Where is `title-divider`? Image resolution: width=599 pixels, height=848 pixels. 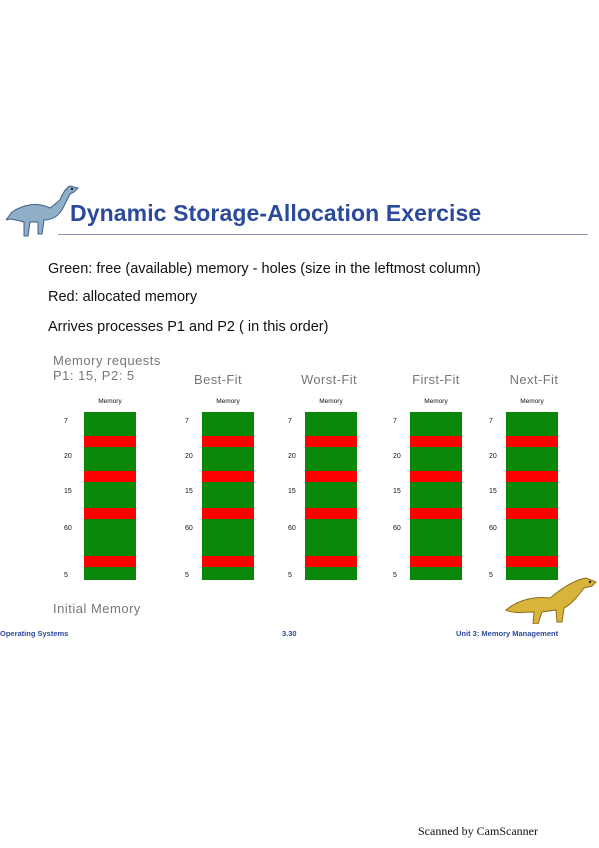
title-divider is located at coordinates (323, 234).